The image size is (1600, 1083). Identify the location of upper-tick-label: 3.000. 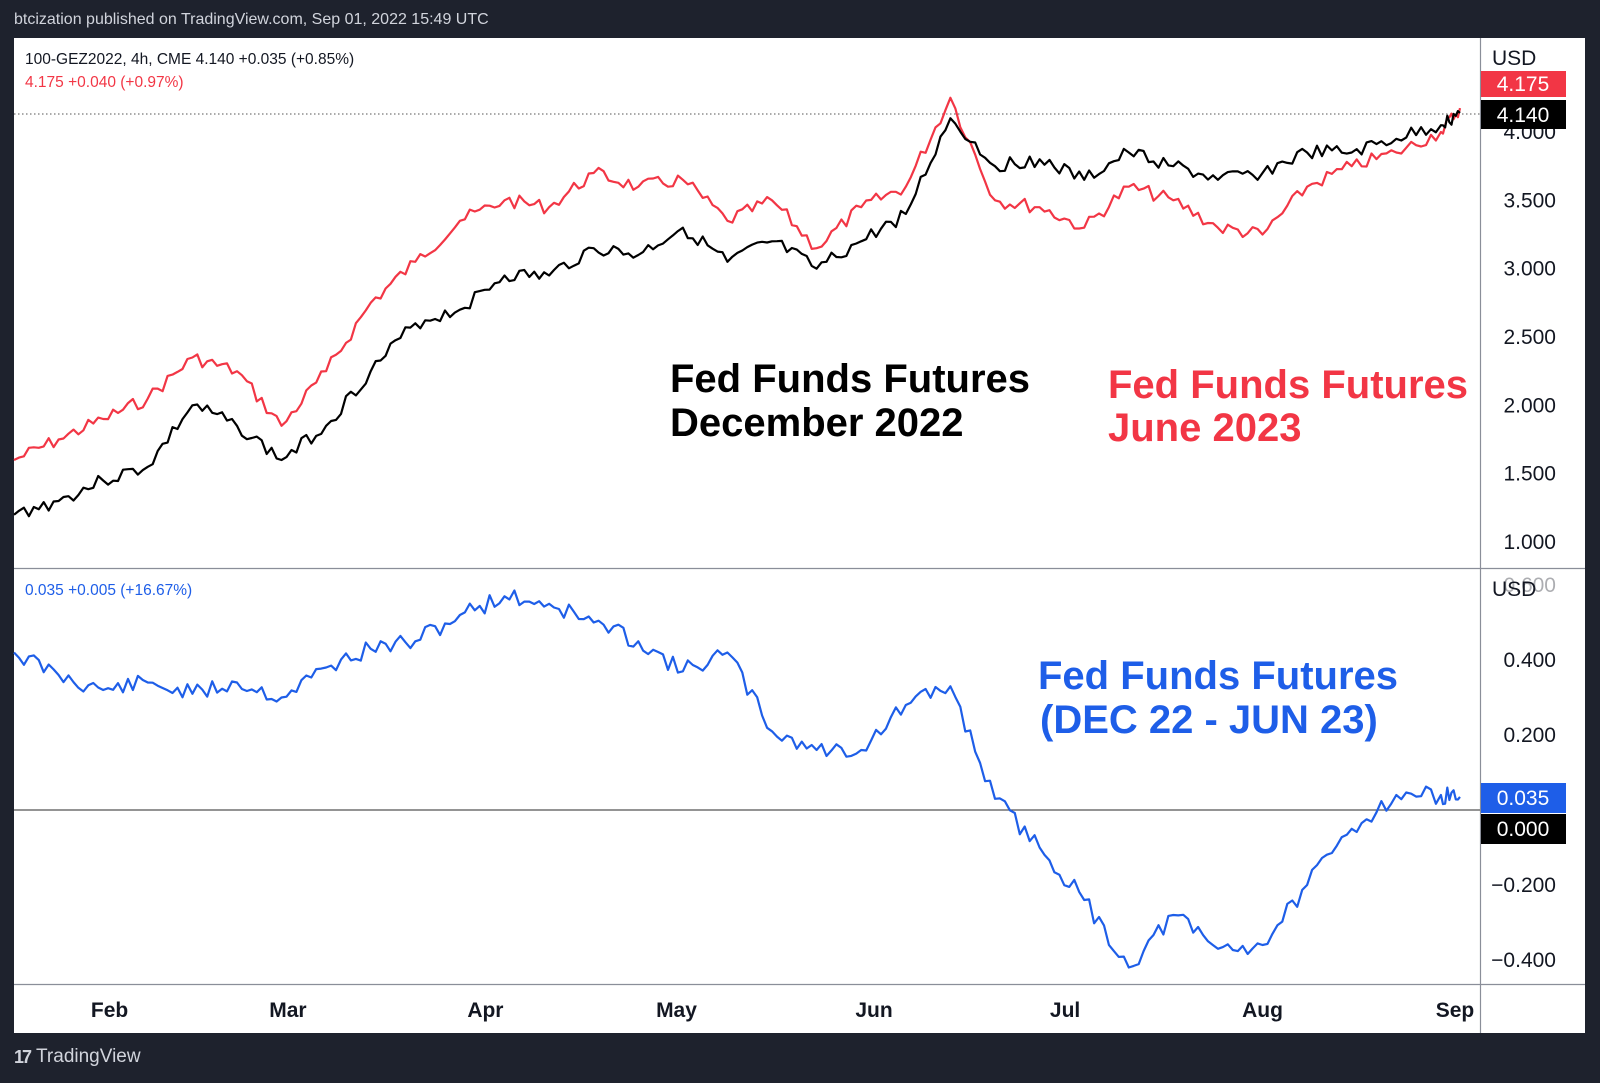
(1529, 269).